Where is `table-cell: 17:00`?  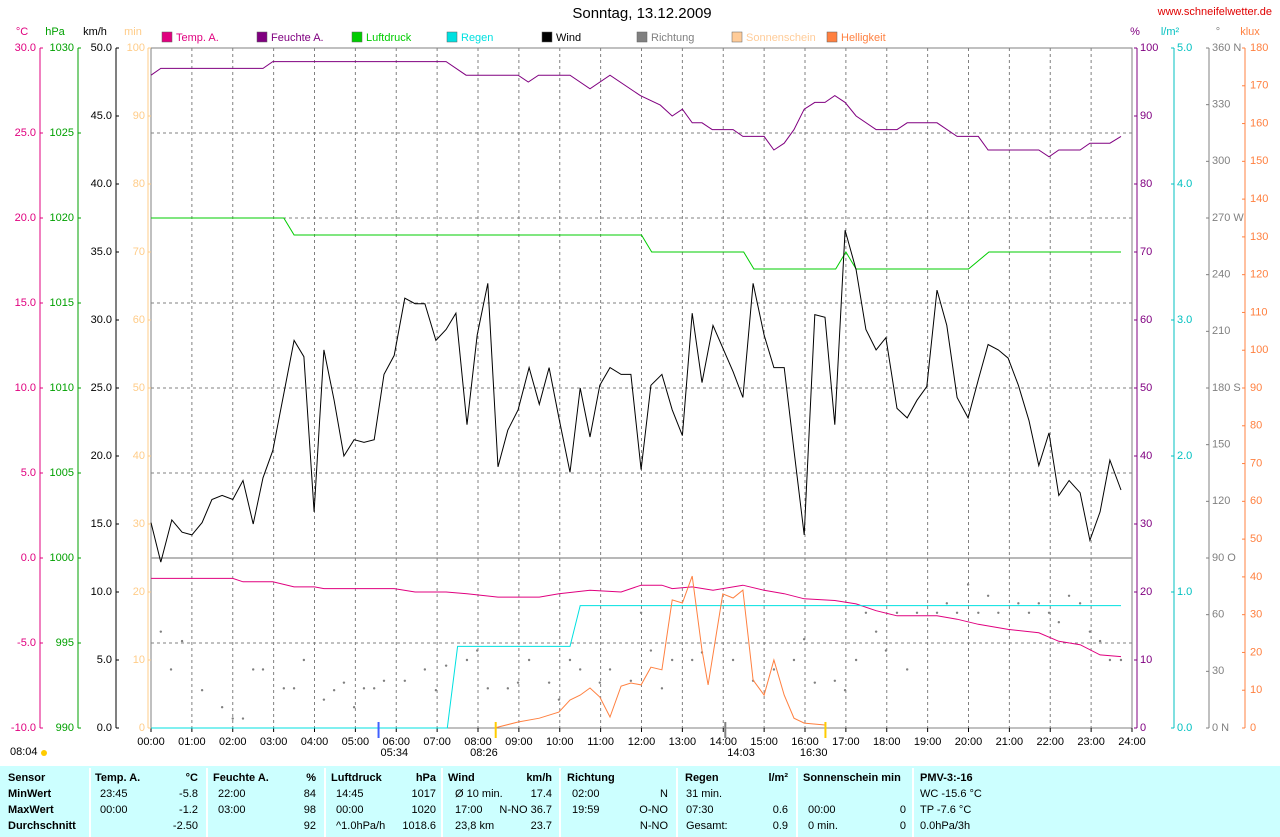
table-cell: 17:00 is located at coordinates (469, 810).